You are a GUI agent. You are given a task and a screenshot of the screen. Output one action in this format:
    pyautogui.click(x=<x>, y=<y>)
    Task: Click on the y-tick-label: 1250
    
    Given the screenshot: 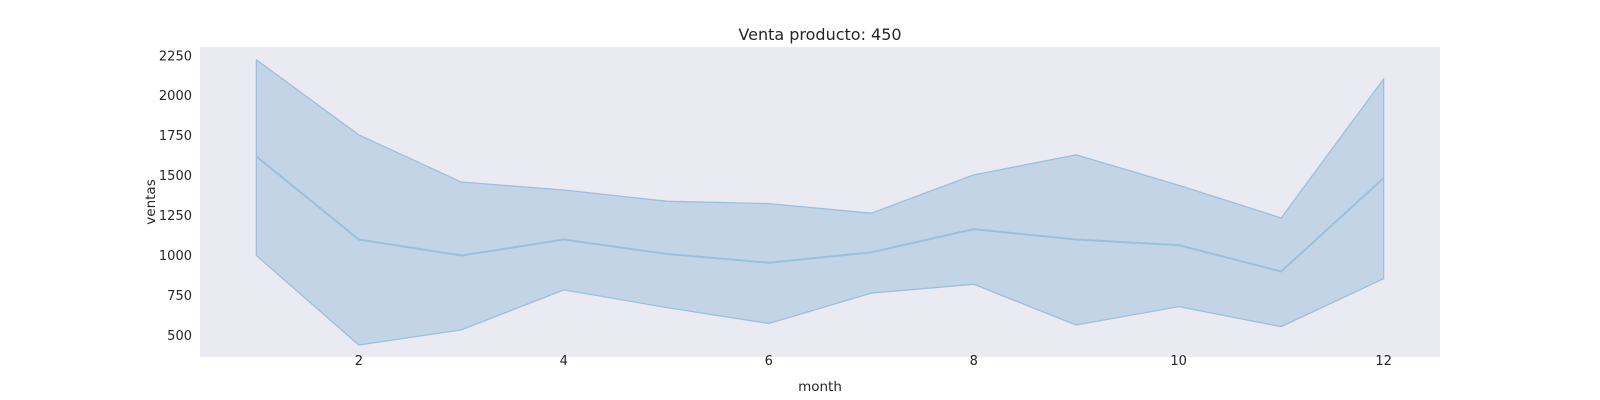 What is the action you would take?
    pyautogui.click(x=175, y=216)
    